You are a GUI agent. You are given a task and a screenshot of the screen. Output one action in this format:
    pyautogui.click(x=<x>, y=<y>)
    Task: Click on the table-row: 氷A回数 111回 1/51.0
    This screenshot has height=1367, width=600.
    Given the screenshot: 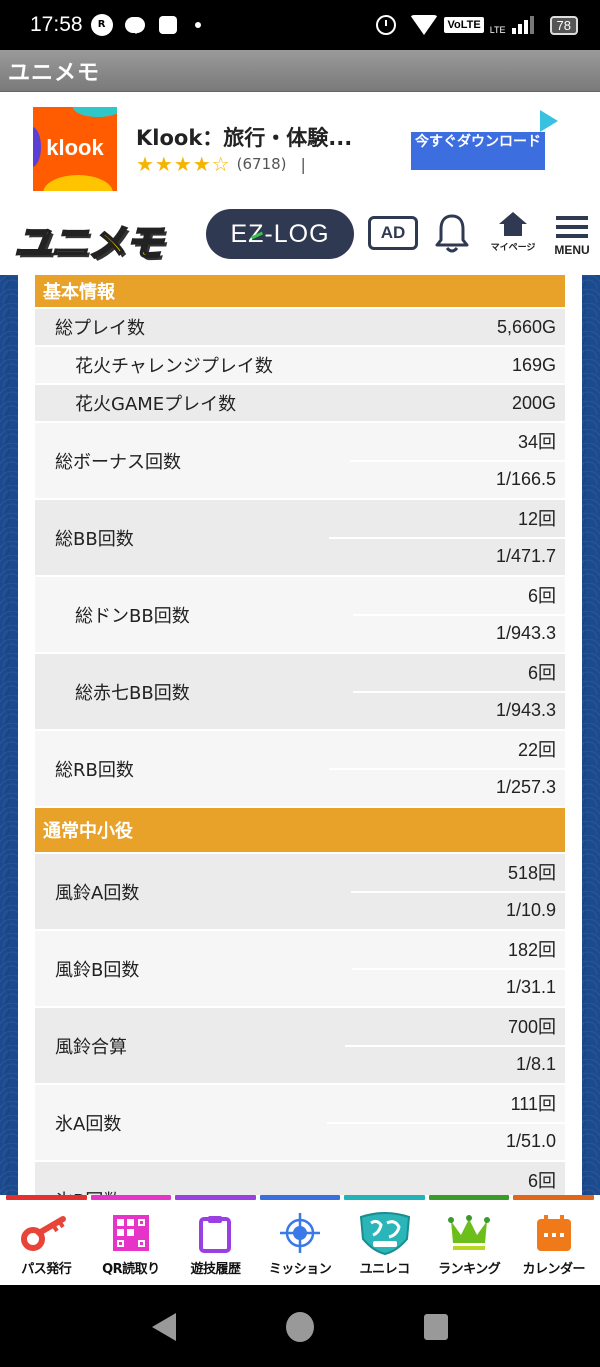 What is the action you would take?
    pyautogui.click(x=300, y=1123)
    